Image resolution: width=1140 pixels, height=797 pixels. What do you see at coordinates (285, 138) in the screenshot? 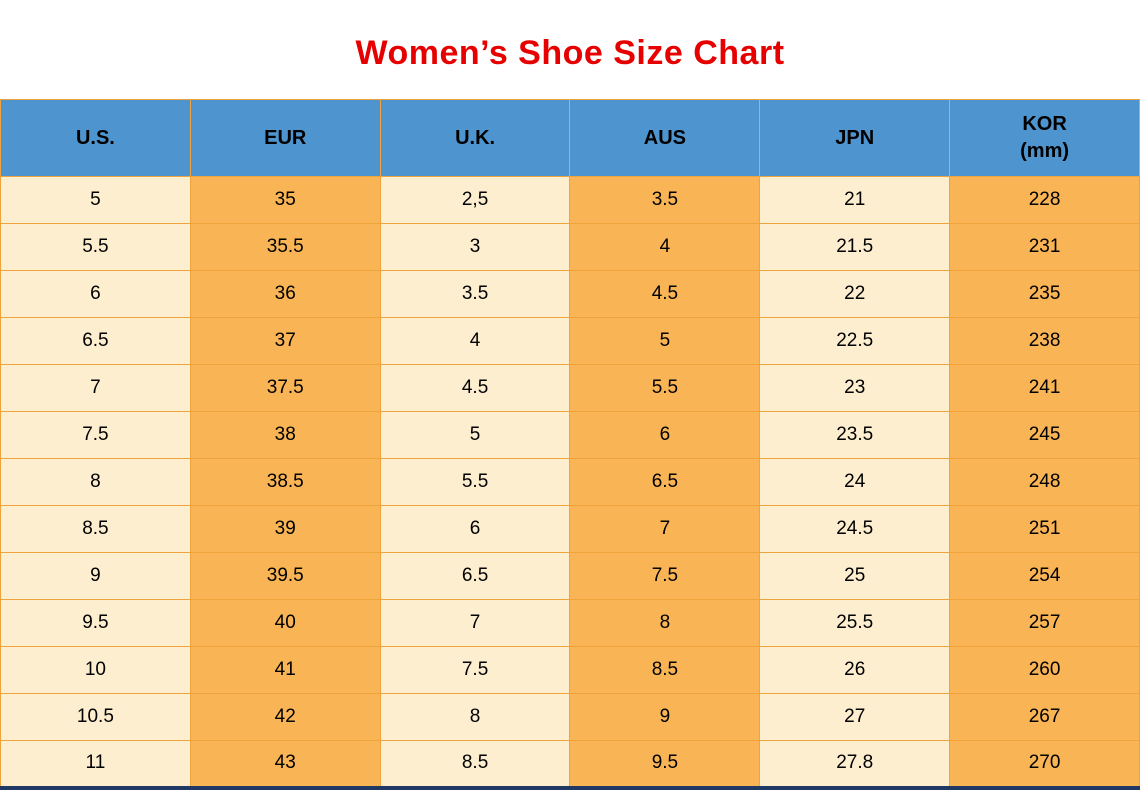
I see `column-header: EUR` at bounding box center [285, 138].